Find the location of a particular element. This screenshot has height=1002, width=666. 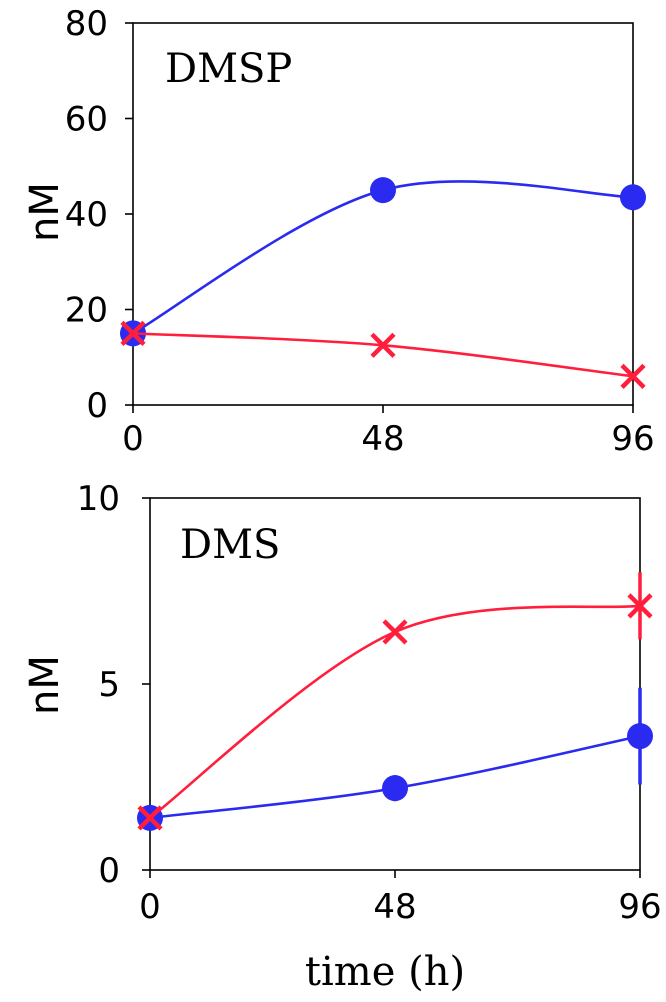

dmsp-y-tick-label: 60 is located at coordinates (86, 120).